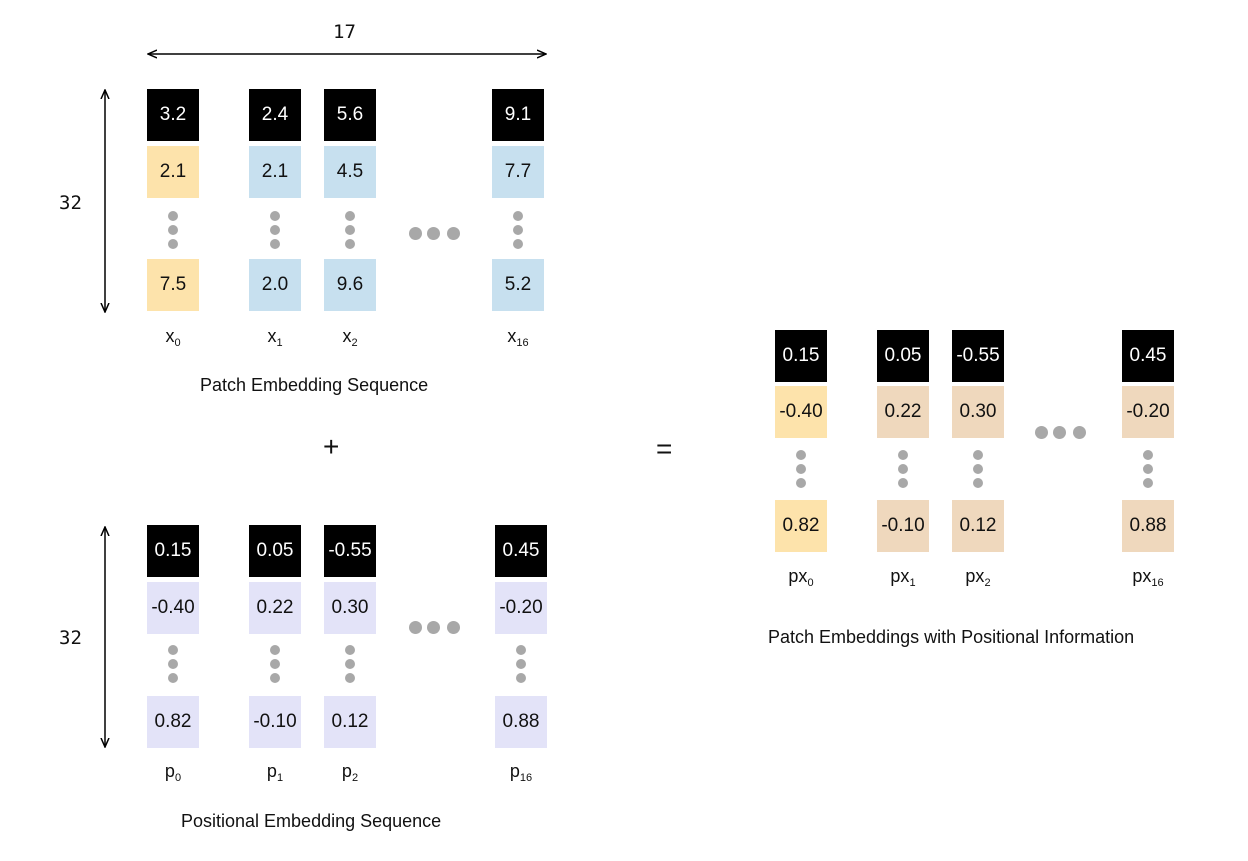 The width and height of the screenshot is (1248, 861). Describe the element at coordinates (350, 722) in the screenshot. I see `positional-cell-last: 0.12` at that location.